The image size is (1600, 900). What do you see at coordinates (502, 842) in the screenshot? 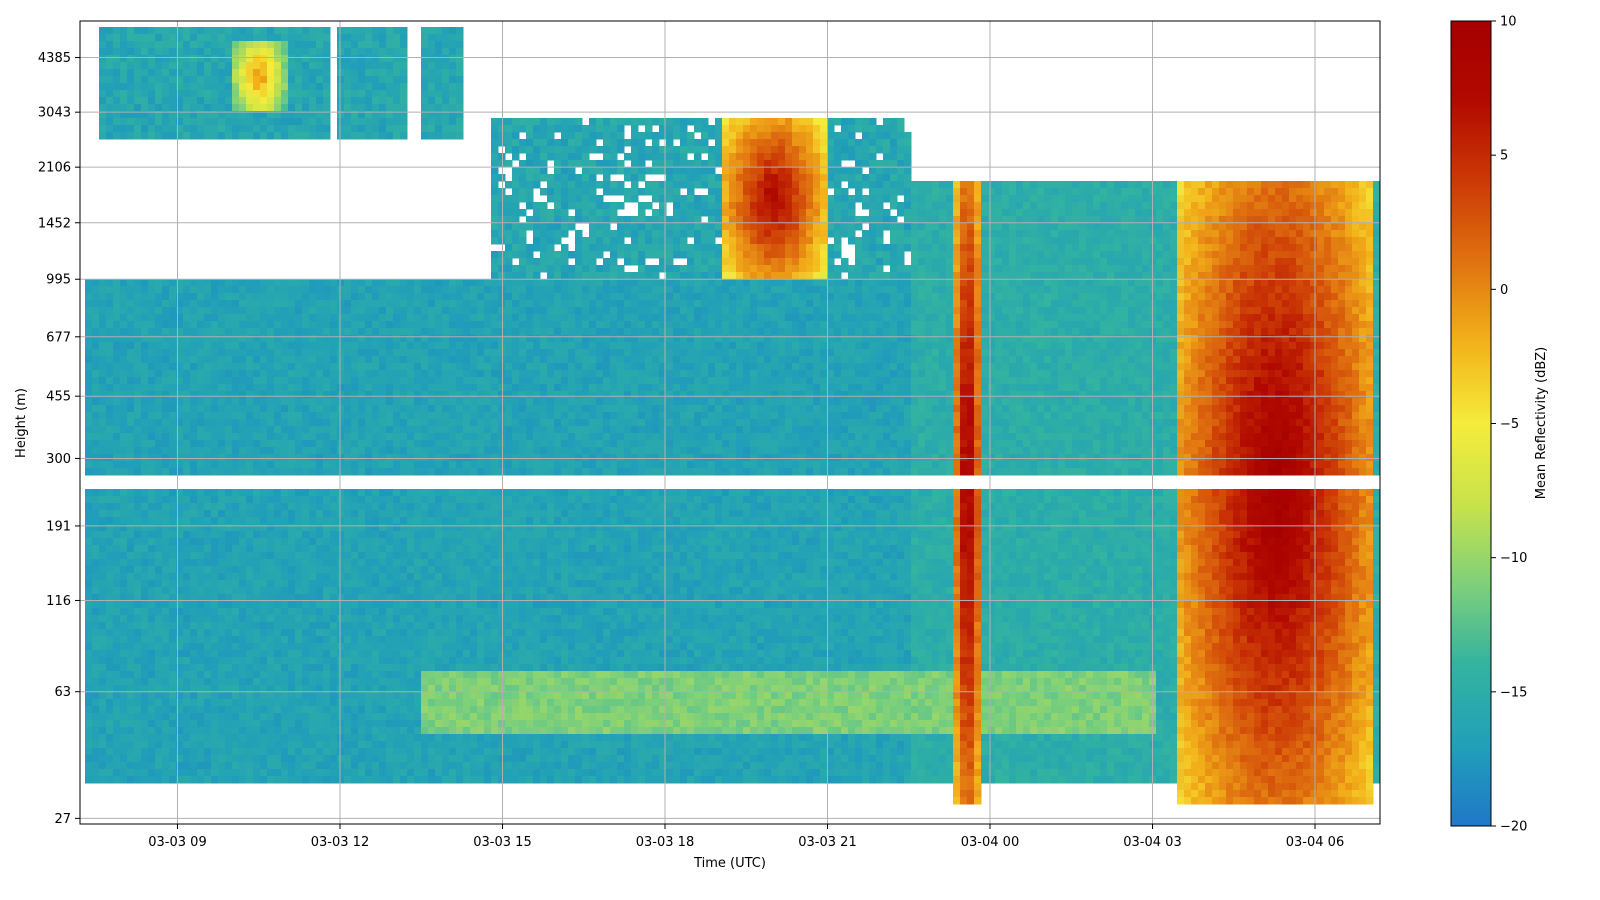
I see `x-tick-label: 03-03 15` at bounding box center [502, 842].